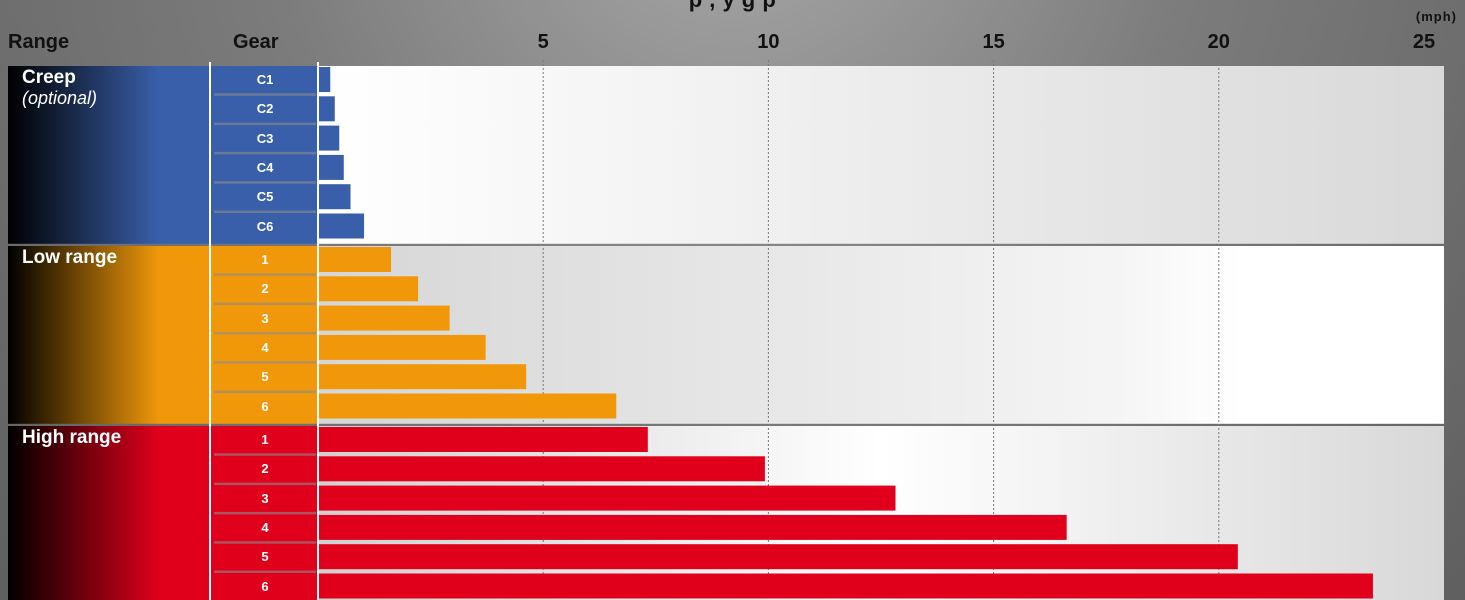 The image size is (1465, 600). I want to click on x-tick-label: 20, so click(1218, 42).